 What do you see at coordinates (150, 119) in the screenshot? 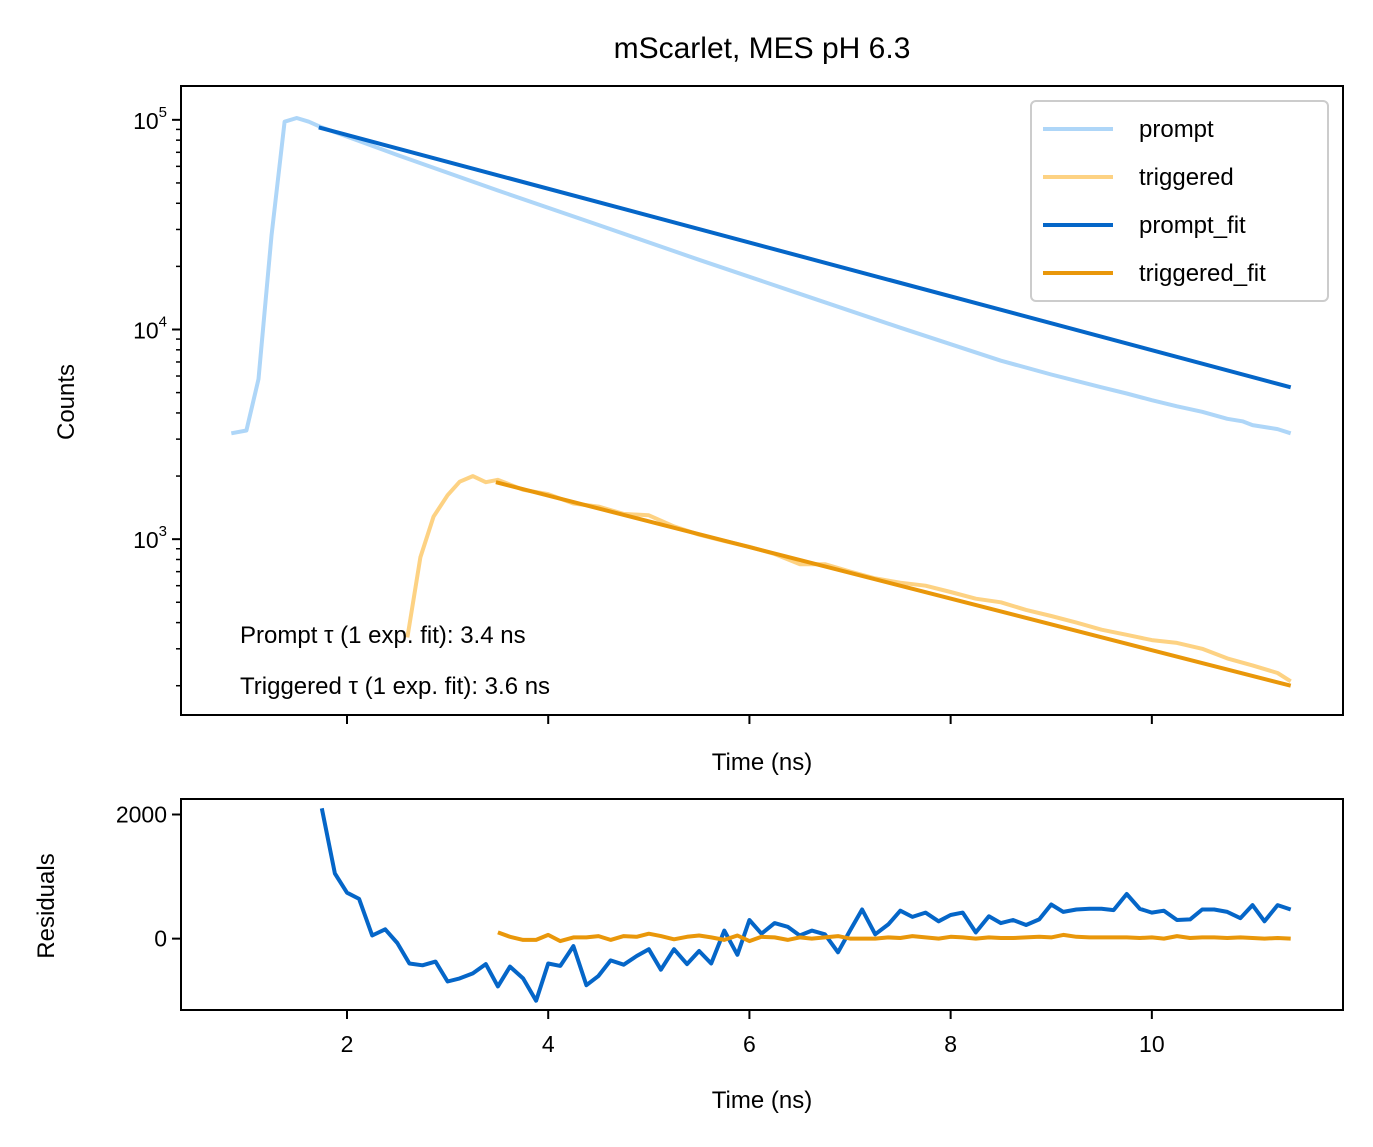
I see `y-tick-label: 10⁵` at bounding box center [150, 119].